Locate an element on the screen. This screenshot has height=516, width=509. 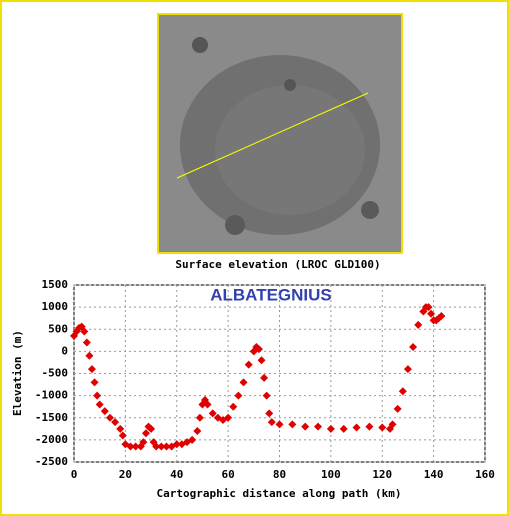
y-axis-label: Elevation (m) is located at coordinates (17, 373).